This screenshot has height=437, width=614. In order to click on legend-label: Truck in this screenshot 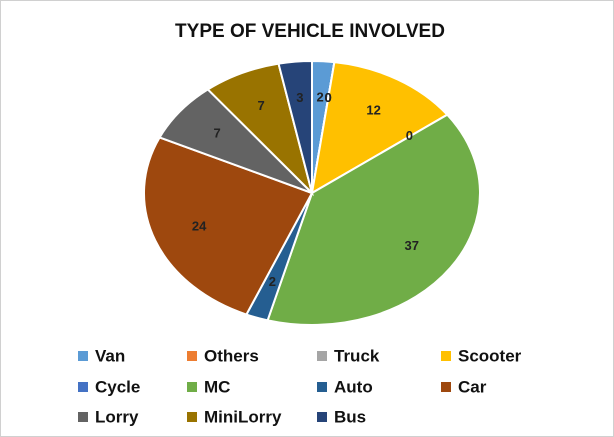, I will do `click(357, 355)`.